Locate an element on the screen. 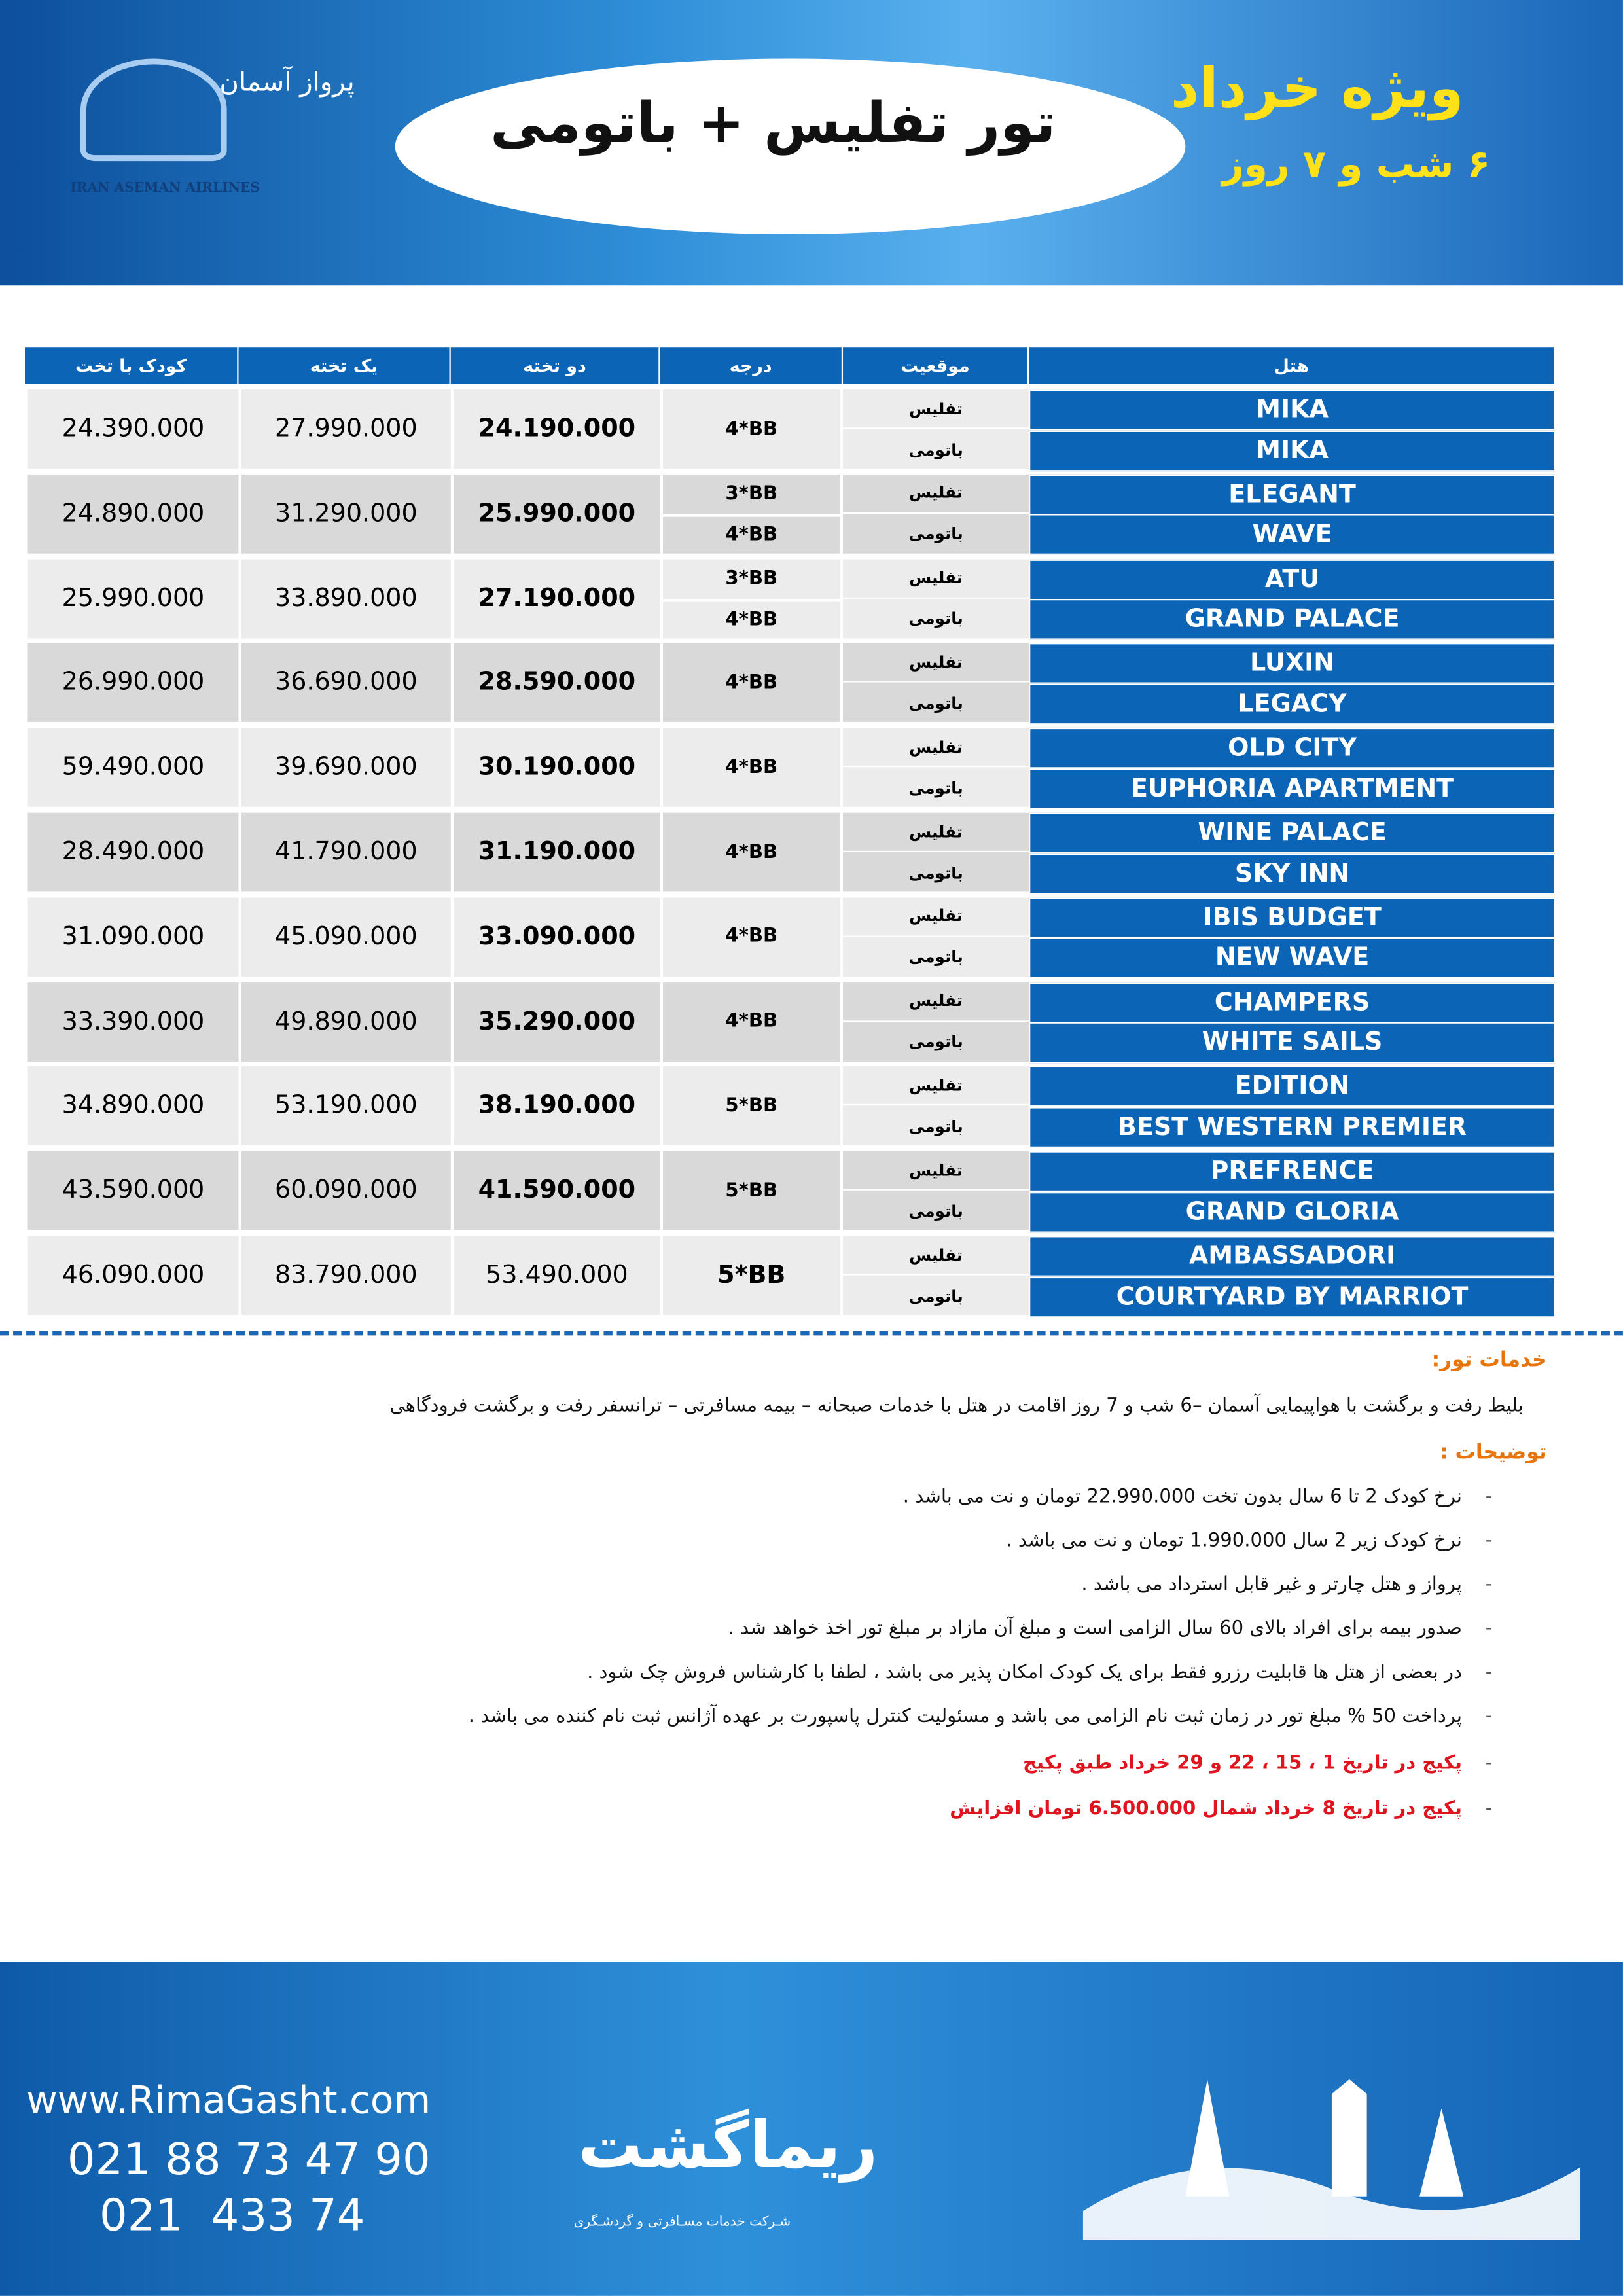 The height and width of the screenshot is (2296, 1623). price-double: 38.190.000 is located at coordinates (555, 1106).